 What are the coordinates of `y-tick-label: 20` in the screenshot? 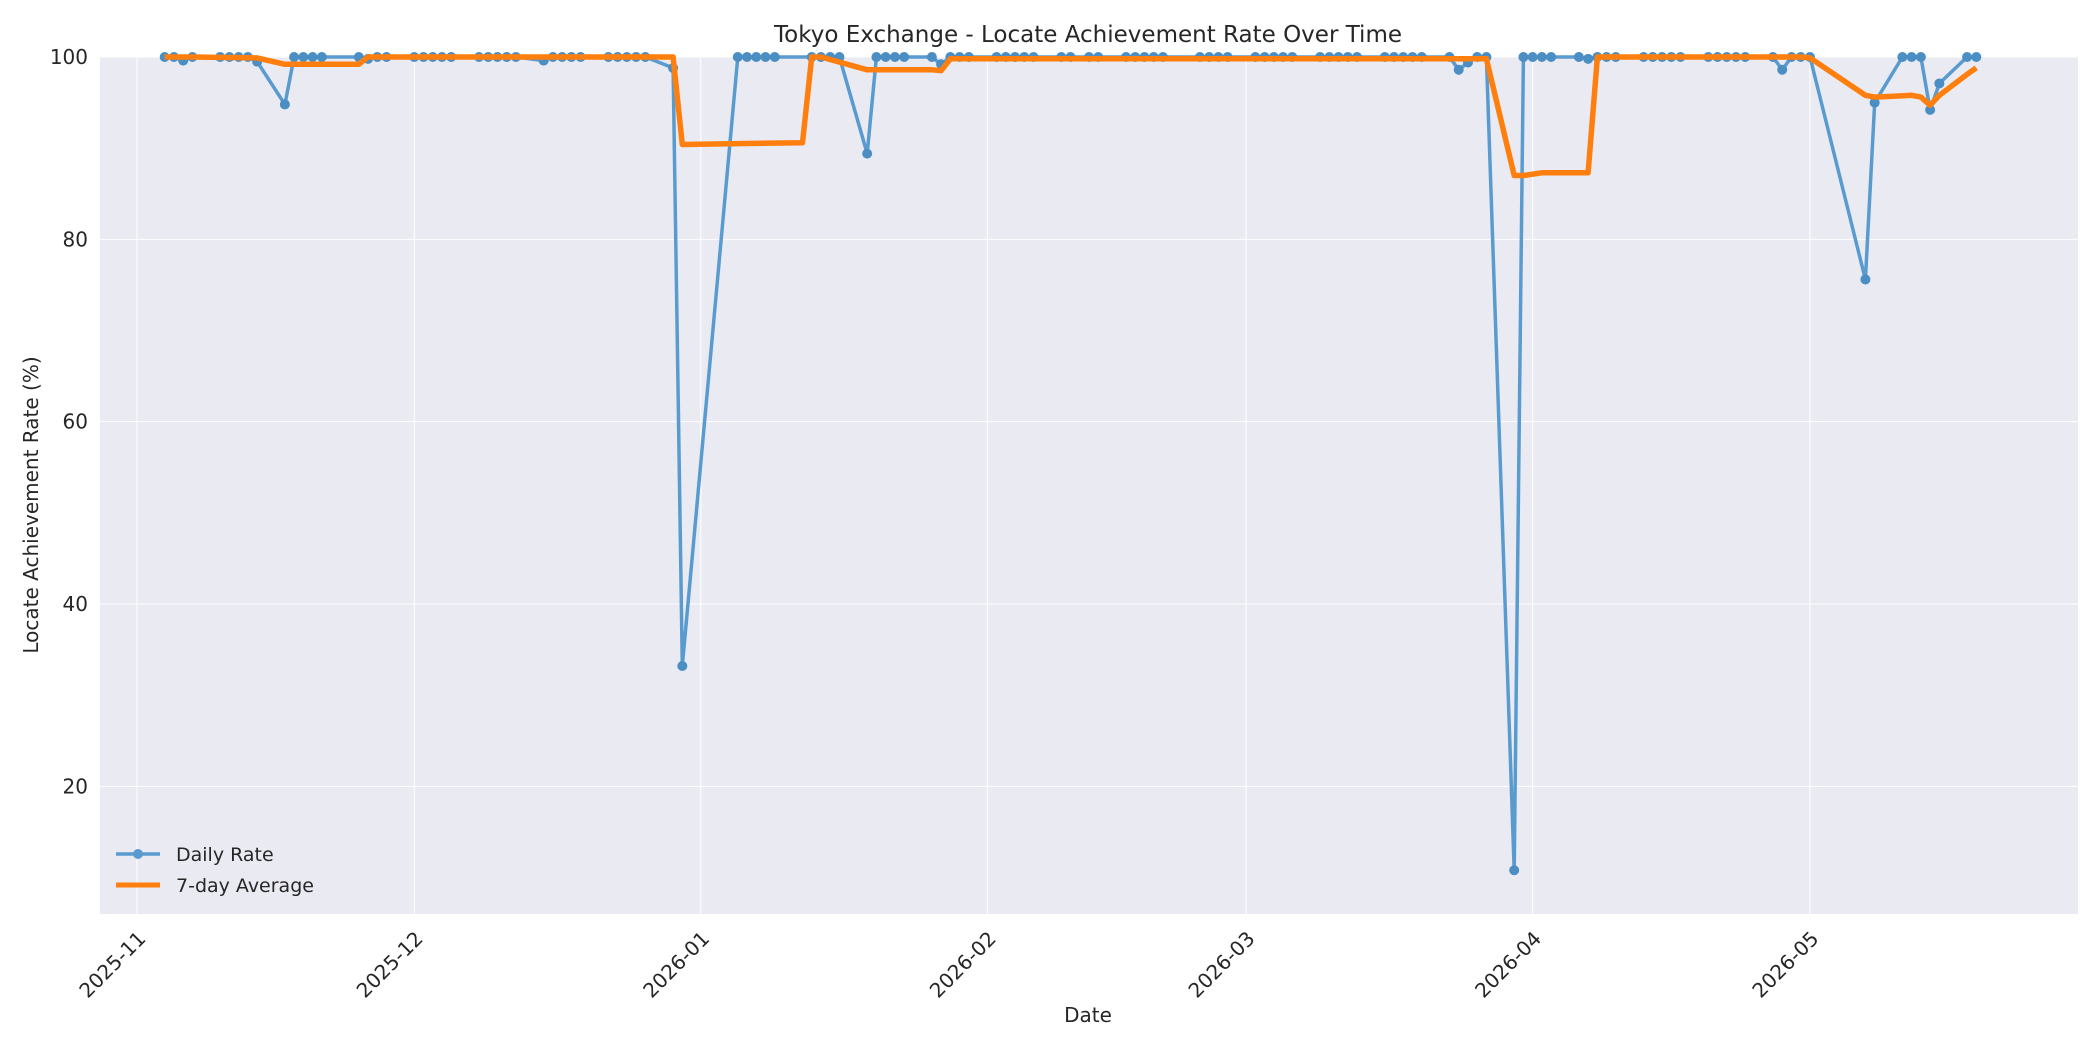 It's located at (75, 786).